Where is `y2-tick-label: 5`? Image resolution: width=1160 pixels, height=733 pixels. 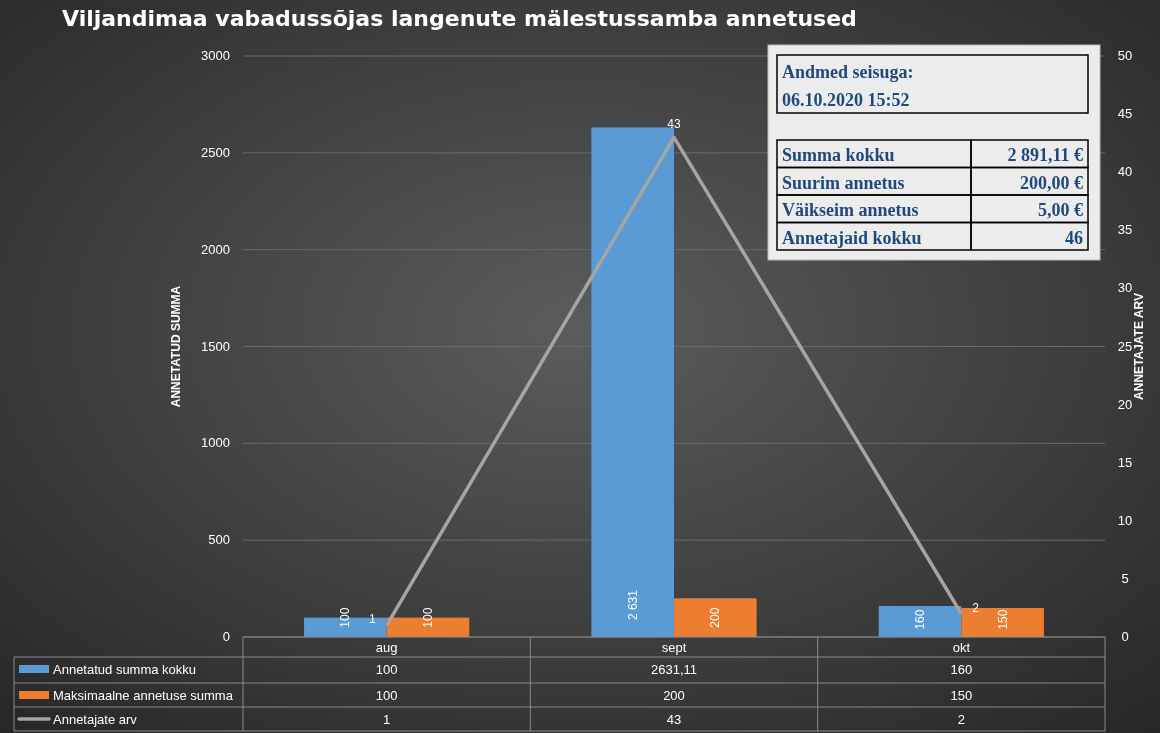
y2-tick-label: 5 is located at coordinates (1125, 578).